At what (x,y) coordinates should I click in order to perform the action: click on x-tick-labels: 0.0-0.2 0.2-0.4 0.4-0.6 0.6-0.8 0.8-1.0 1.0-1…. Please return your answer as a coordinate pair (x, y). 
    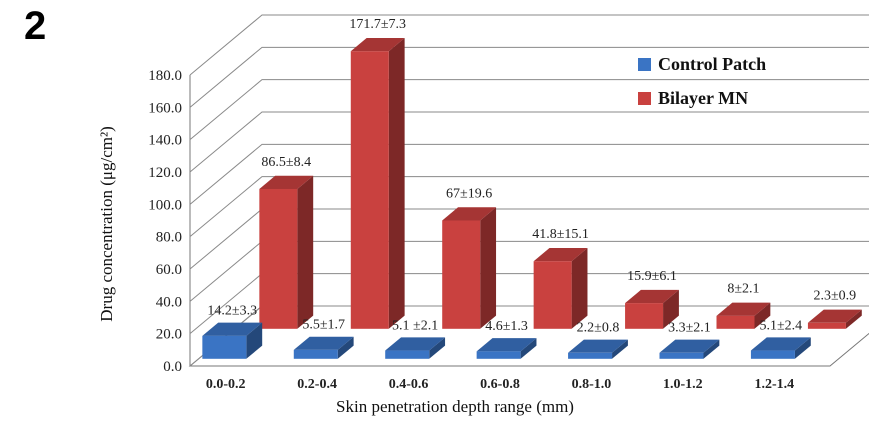
    Looking at the image, I should click on (500, 384).